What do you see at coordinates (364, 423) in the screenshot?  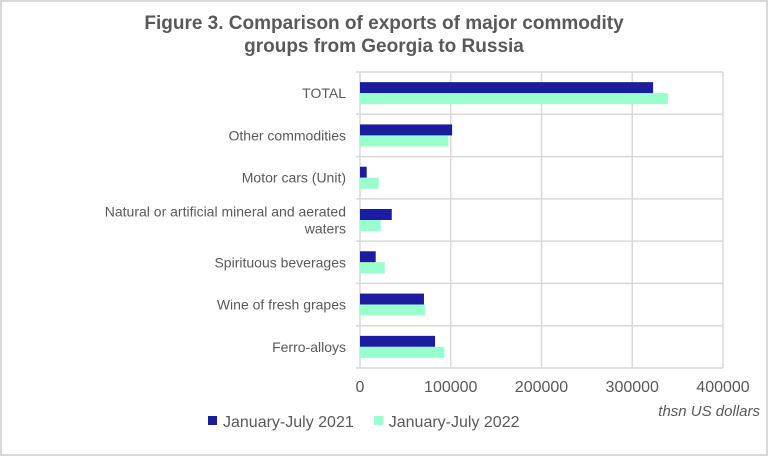 I see `legend: January-July 2021 January-July 2022` at bounding box center [364, 423].